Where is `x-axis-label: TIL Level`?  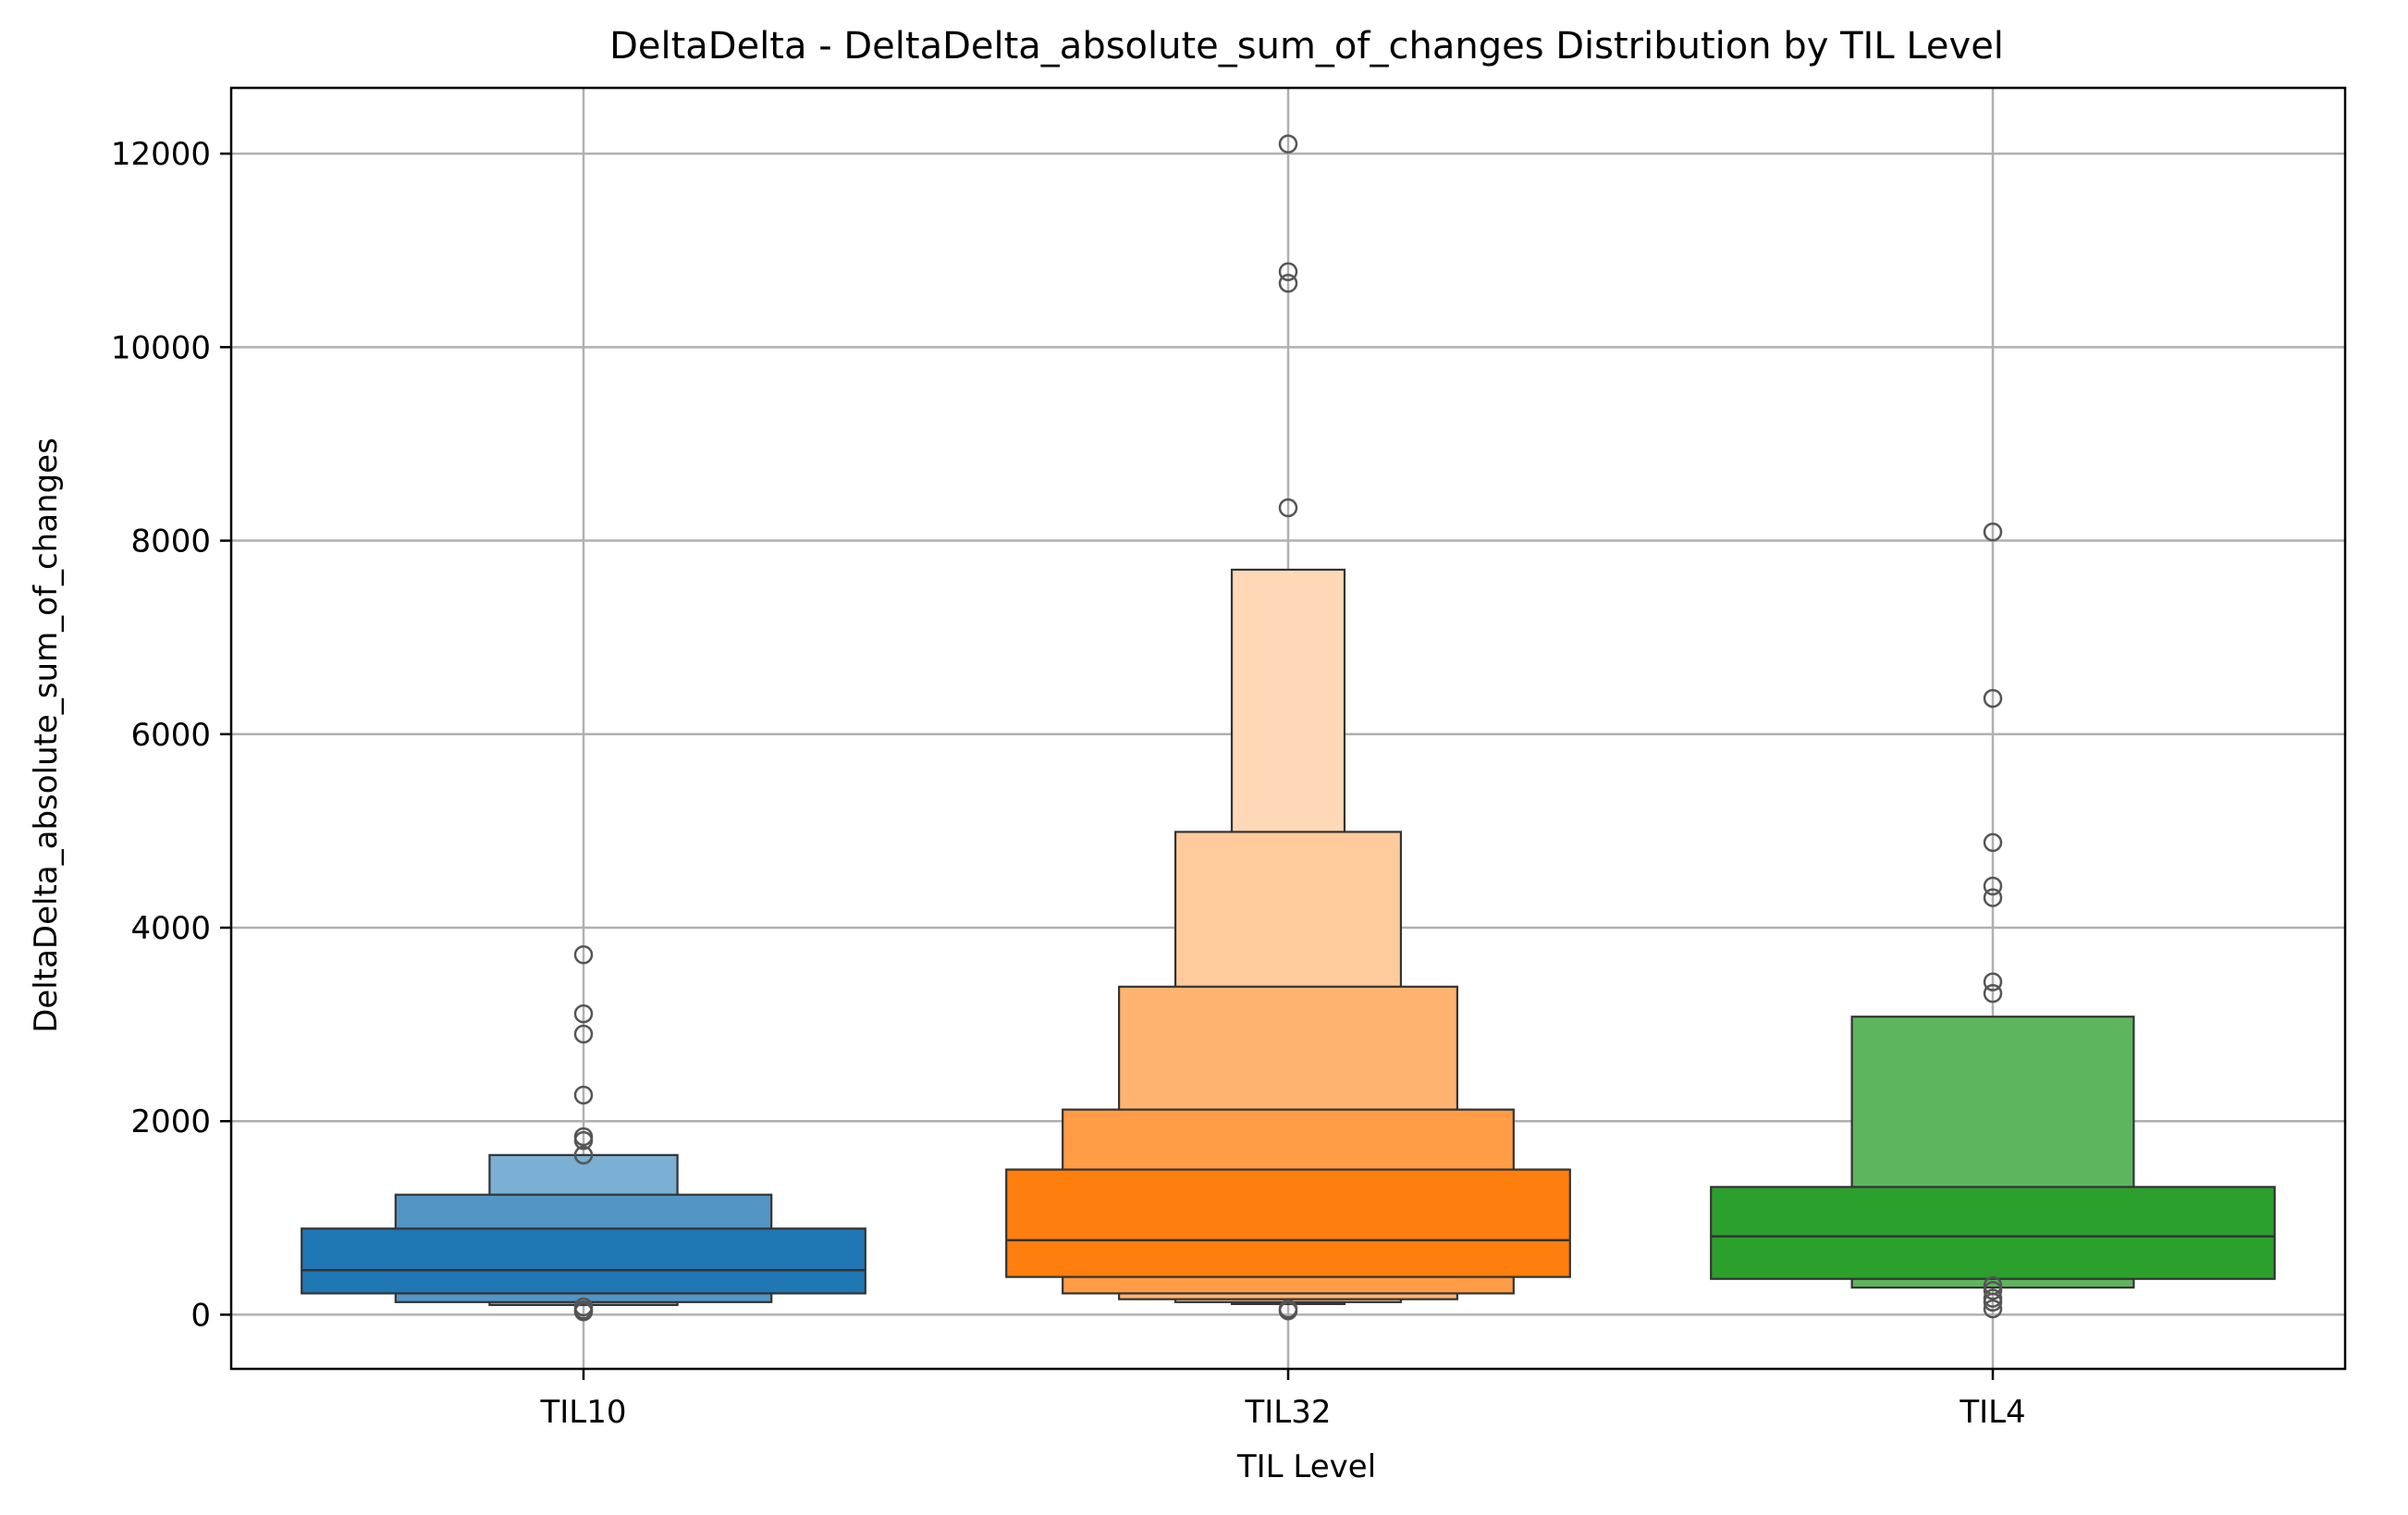 x-axis-label: TIL Level is located at coordinates (1306, 1466).